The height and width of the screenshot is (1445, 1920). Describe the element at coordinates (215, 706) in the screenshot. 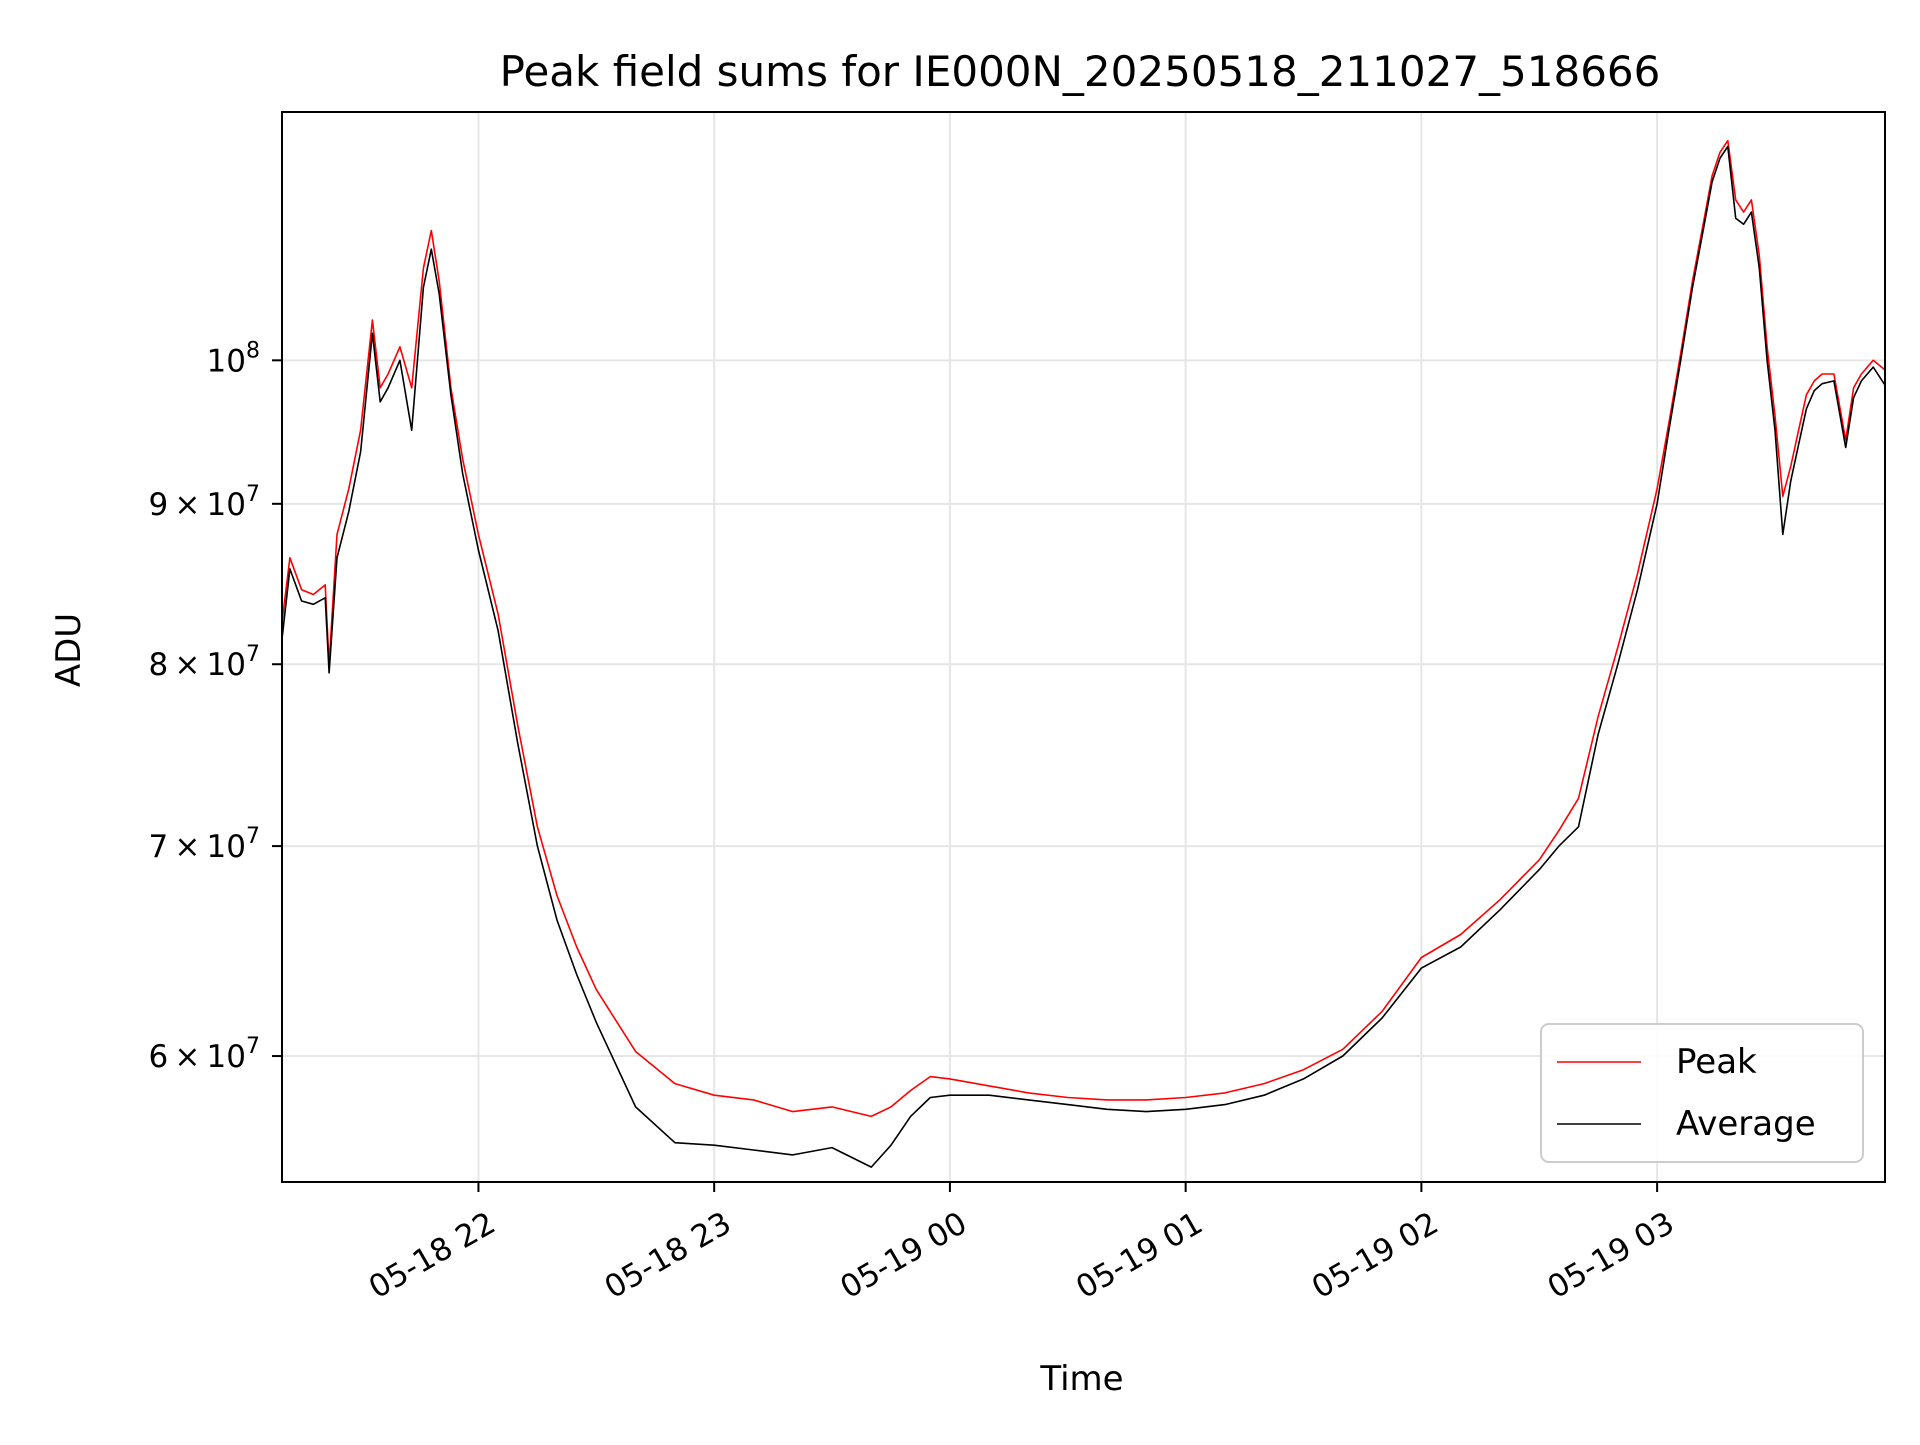

I see `y-axis-ticks: 6 × 107 7 × 107 8 × 107 9 × 107 108` at that location.